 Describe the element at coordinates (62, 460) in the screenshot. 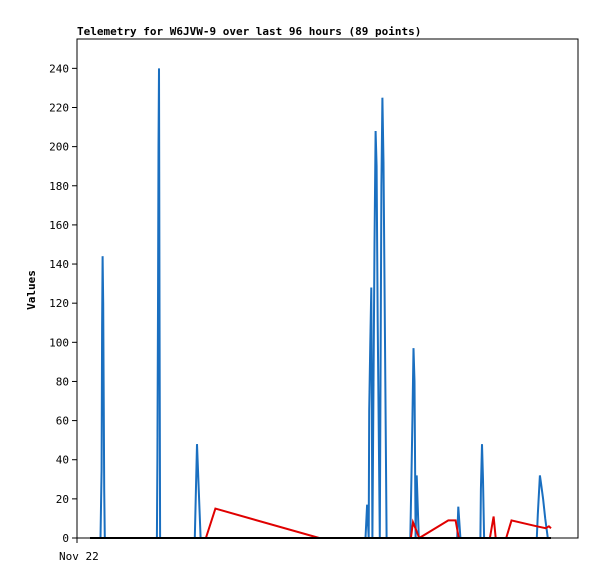

I see `y-tick-label: 40` at that location.